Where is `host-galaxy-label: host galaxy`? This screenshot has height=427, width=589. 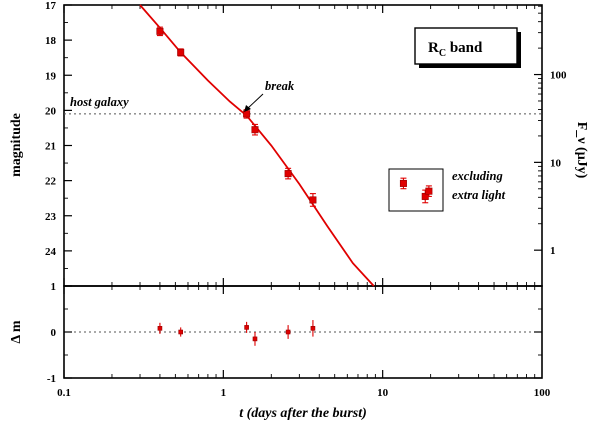
host-galaxy-label: host galaxy is located at coordinates (99, 102).